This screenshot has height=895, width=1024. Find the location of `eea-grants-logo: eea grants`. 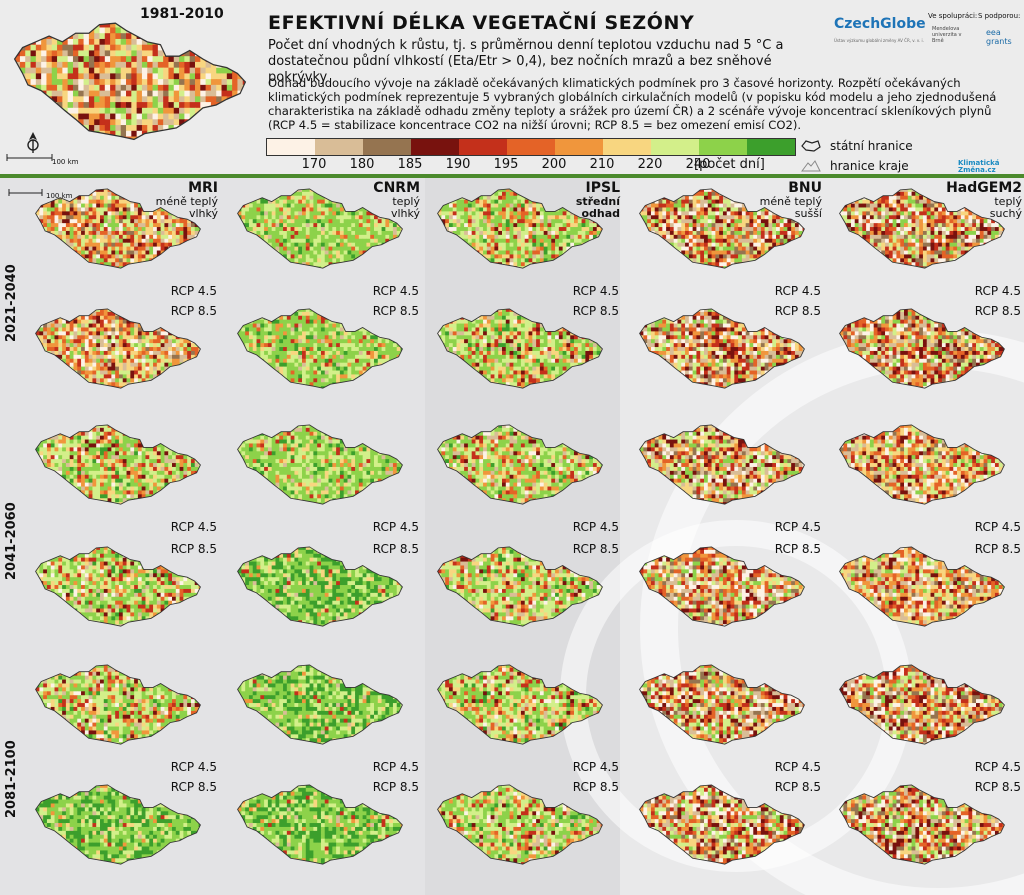

eea-grants-logo: eea grants is located at coordinates (1005, 37).